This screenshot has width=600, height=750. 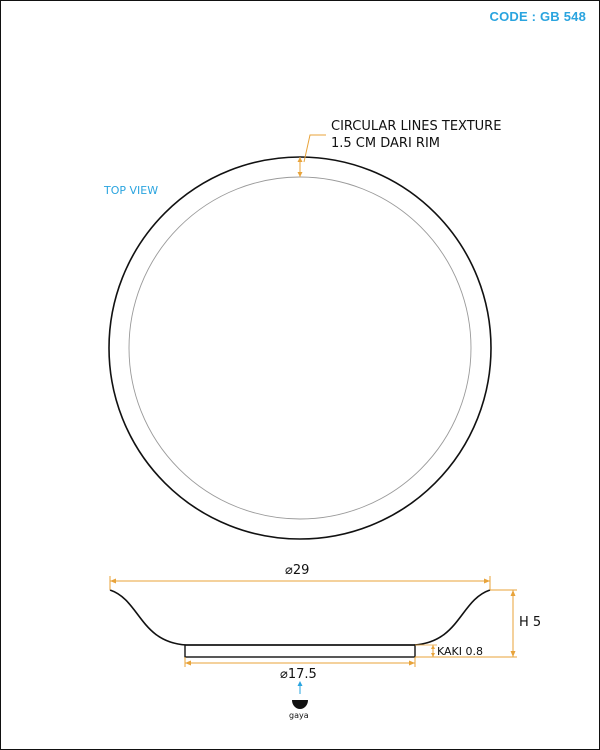 I want to click on top-diameter-label: ⌀29, so click(x=297, y=570).